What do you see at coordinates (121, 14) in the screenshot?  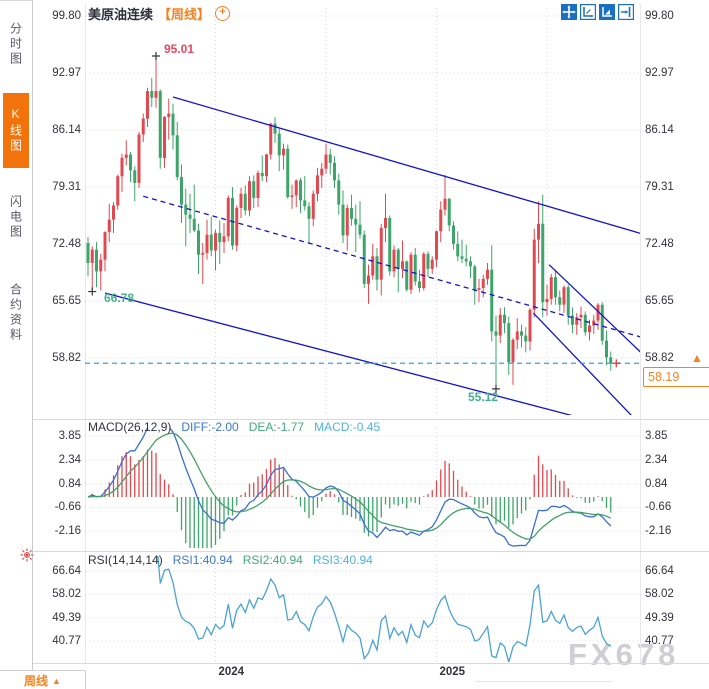 I see `symbol-name: 美原油连续` at bounding box center [121, 14].